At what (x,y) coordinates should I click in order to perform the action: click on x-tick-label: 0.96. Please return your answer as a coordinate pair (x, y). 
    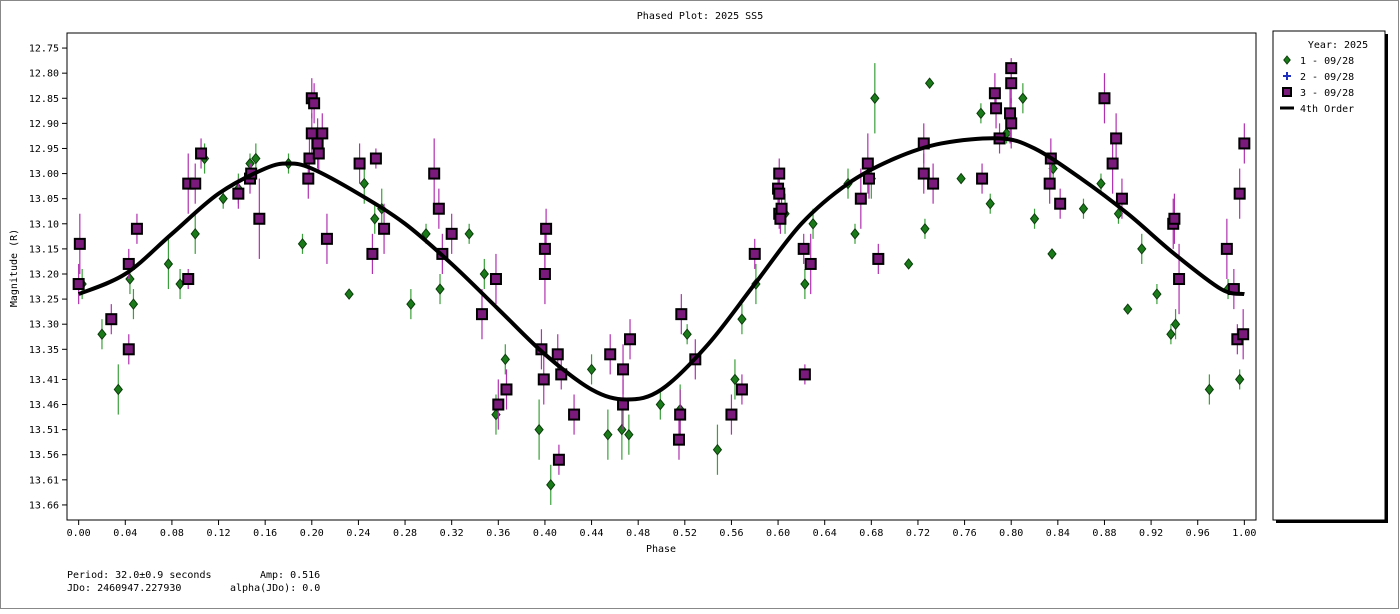
    Looking at the image, I should click on (1198, 533).